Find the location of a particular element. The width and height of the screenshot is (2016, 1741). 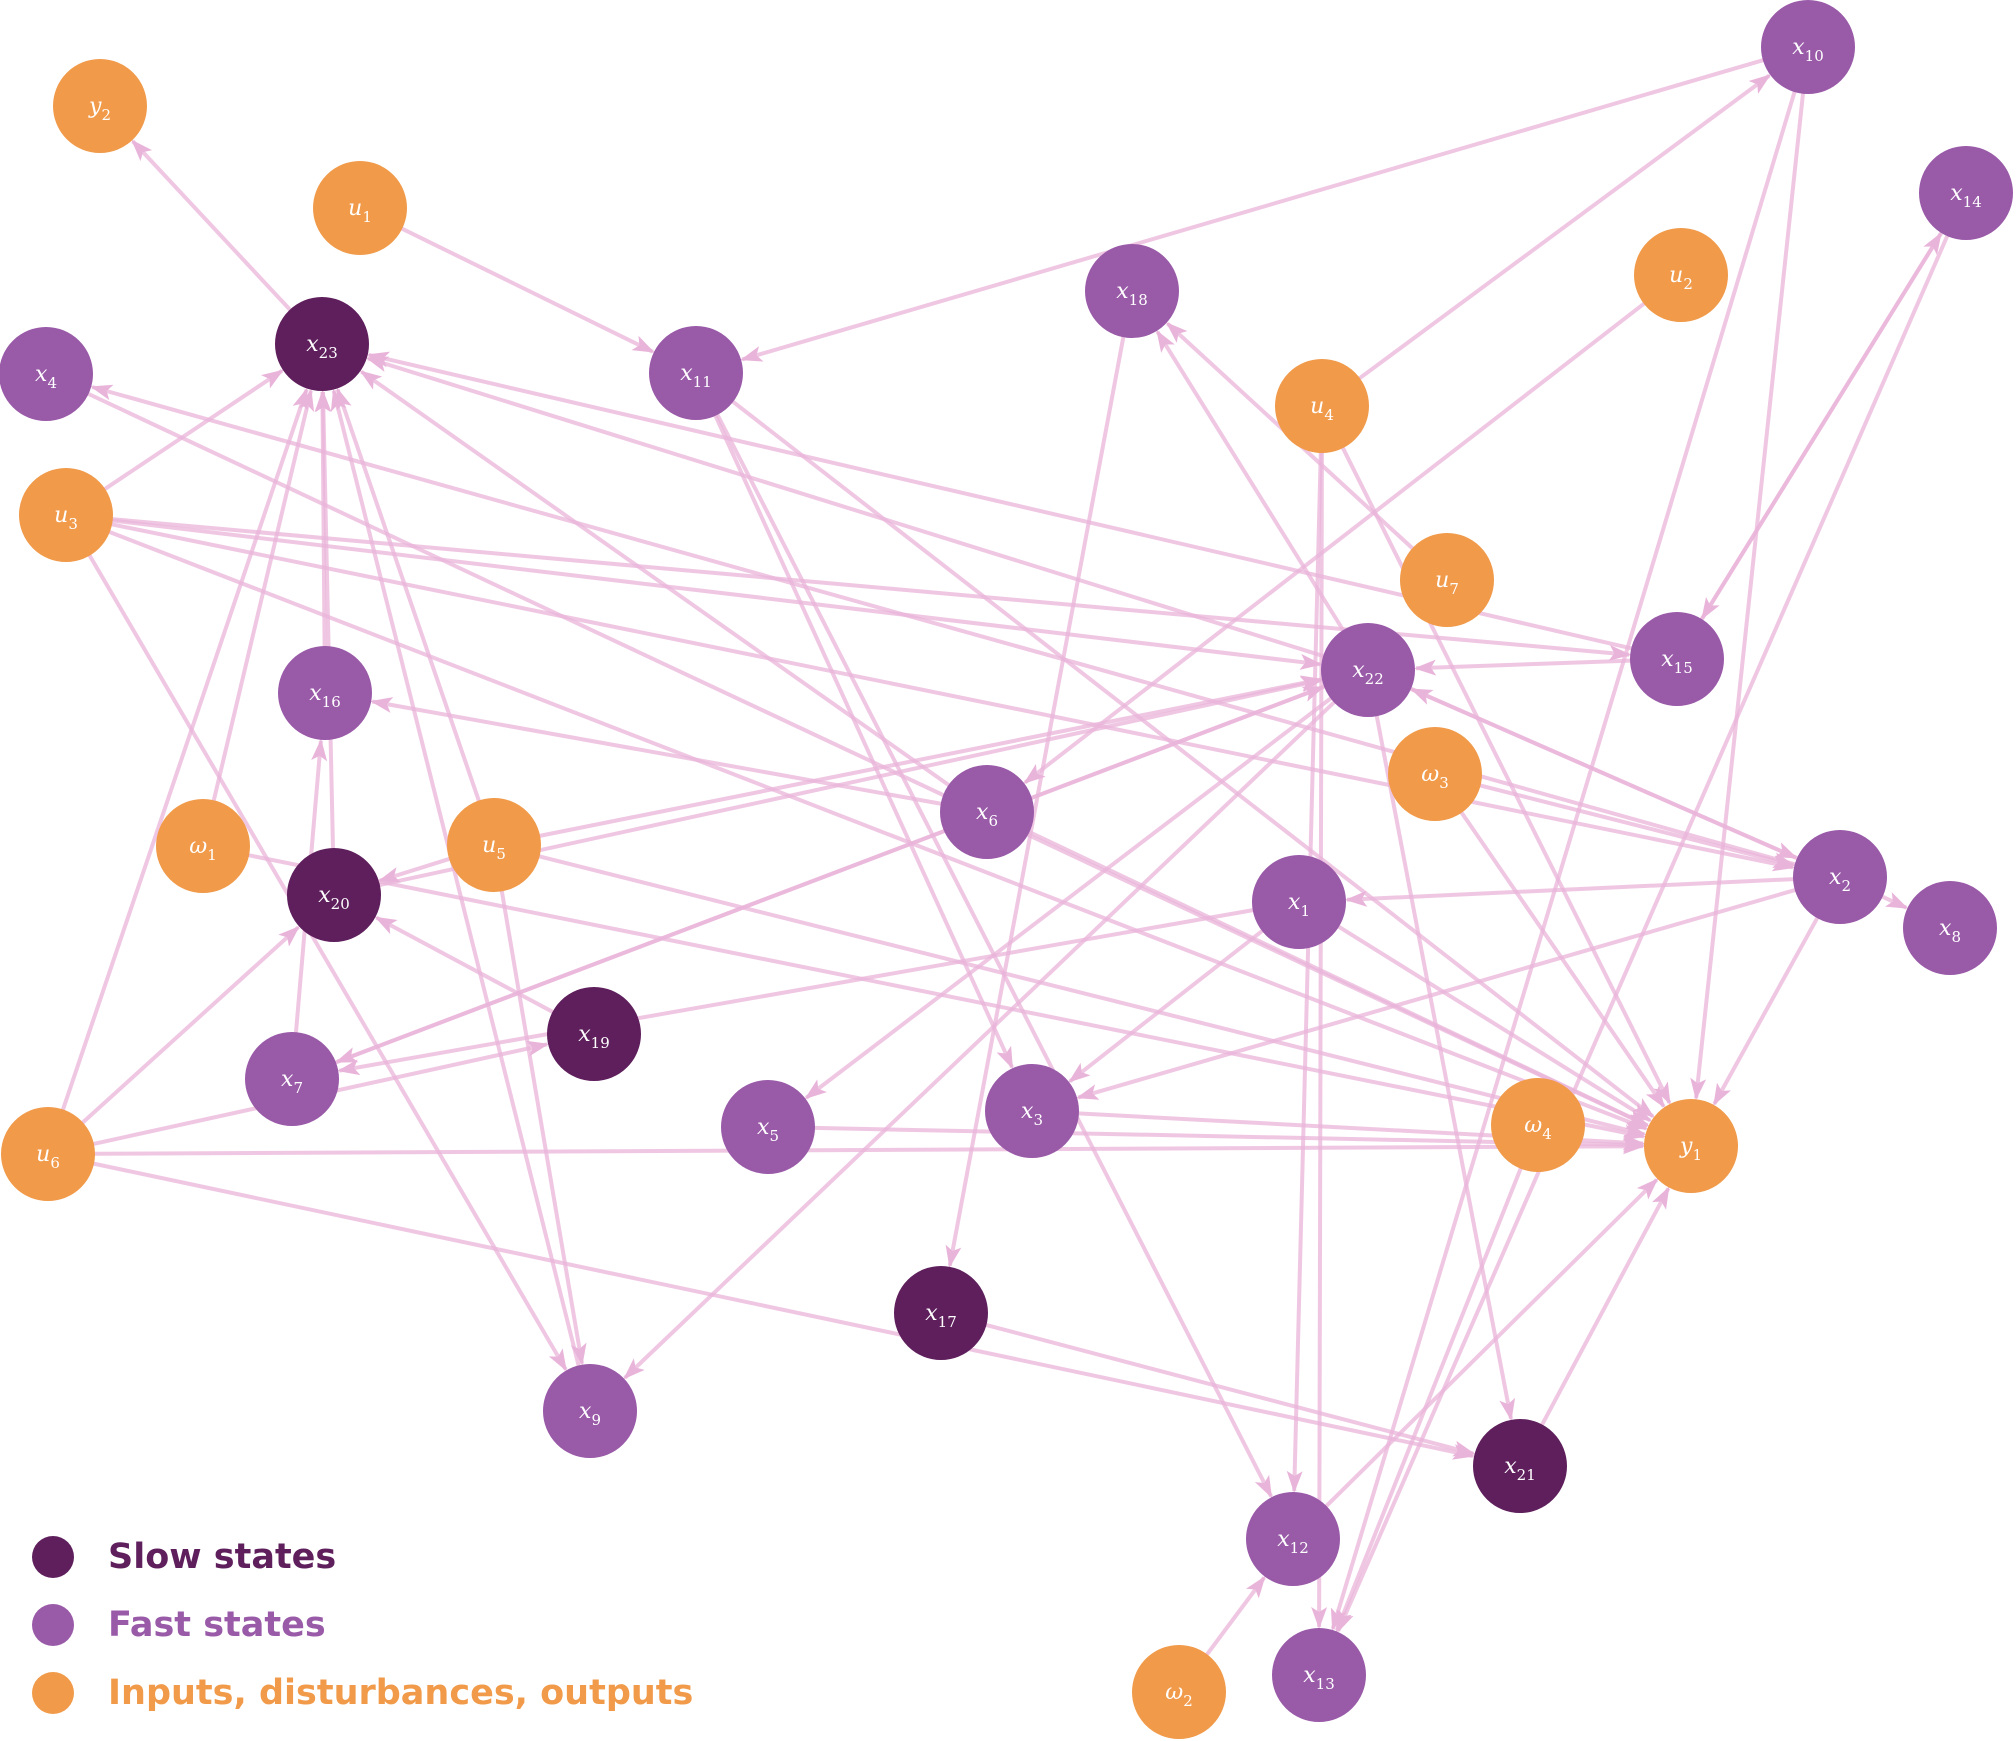

node-x9: x9 is located at coordinates (590, 1411).